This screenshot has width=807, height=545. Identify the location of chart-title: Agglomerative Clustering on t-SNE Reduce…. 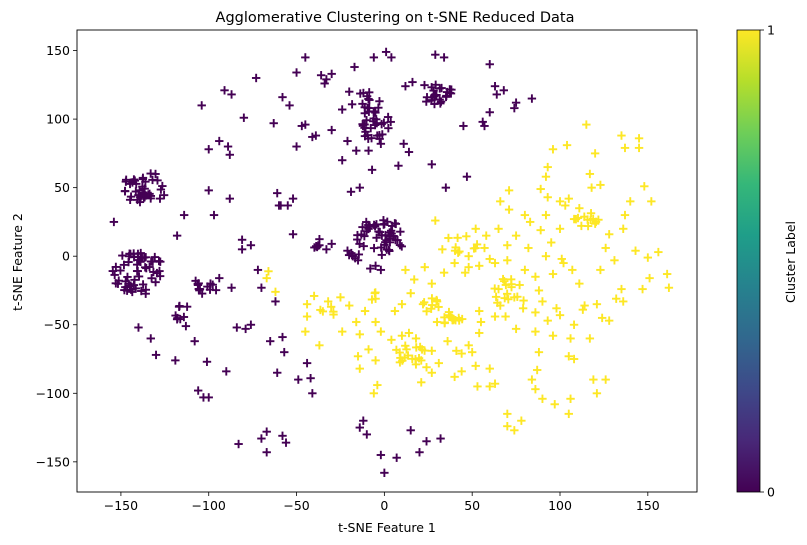
(395, 18).